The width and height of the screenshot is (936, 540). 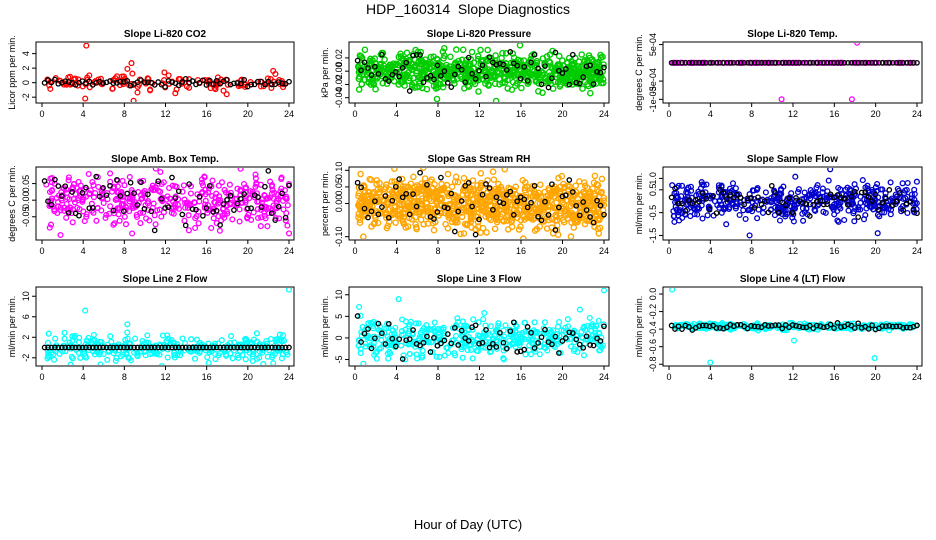 What do you see at coordinates (653, 190) in the screenshot?
I see `y-tick-label: 0.5` at bounding box center [653, 190].